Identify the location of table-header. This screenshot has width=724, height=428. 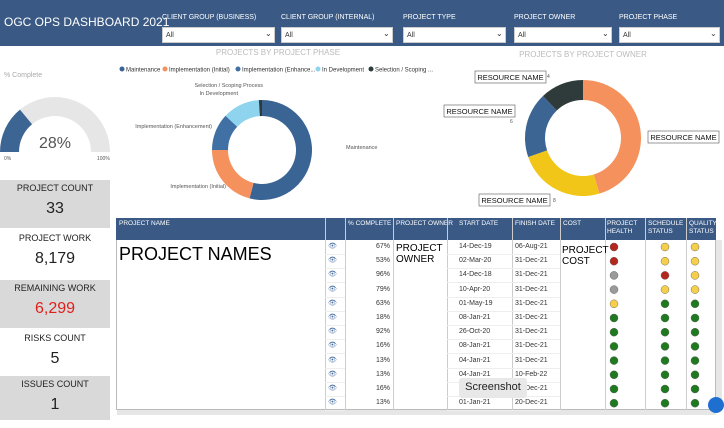
(416, 229).